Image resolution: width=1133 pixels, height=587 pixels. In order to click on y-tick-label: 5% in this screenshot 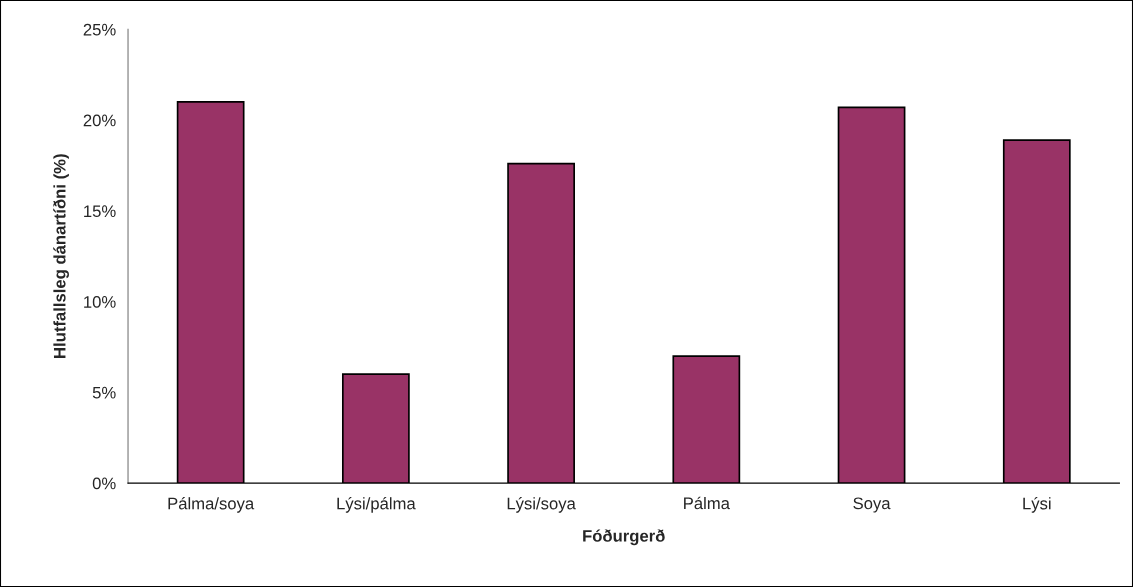, I will do `click(104, 392)`.